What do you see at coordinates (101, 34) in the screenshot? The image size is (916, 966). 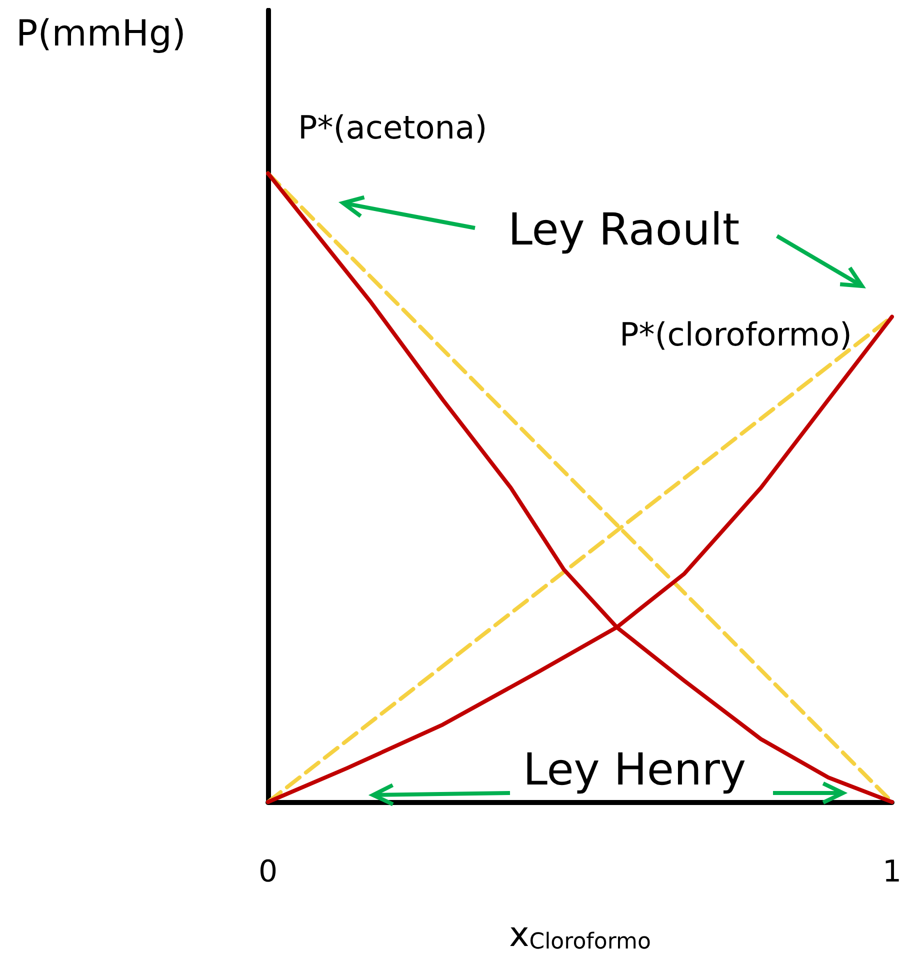 I see `y-axis-title: P(mmHg)` at bounding box center [101, 34].